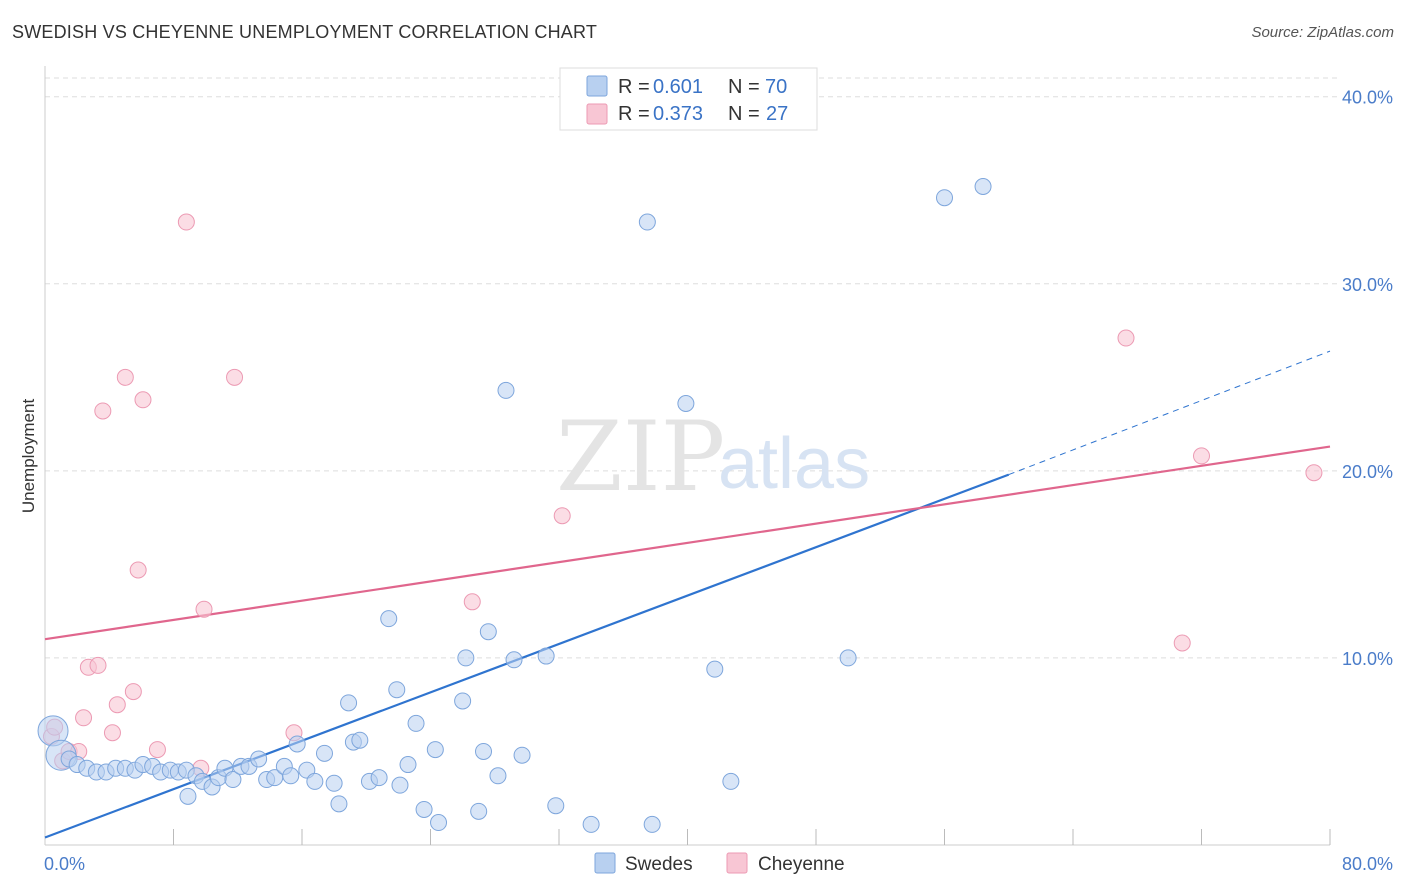 The height and width of the screenshot is (892, 1406). Describe the element at coordinates (744, 87) in the screenshot. I see `legend-n-label-swedes: N =` at that location.